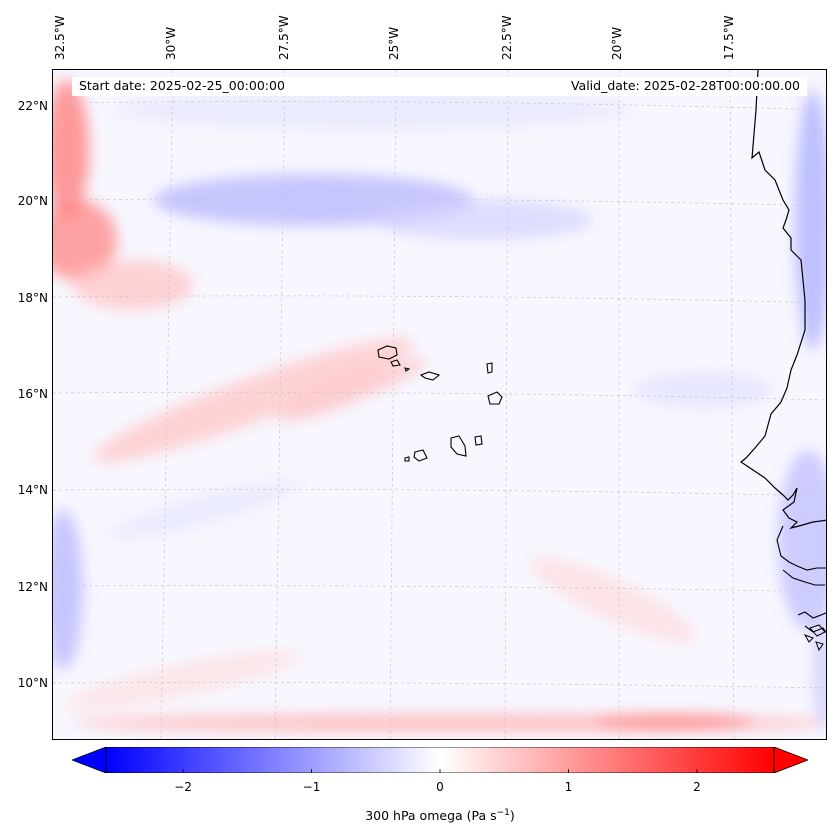 This screenshot has width=837, height=839. What do you see at coordinates (814, 638) in the screenshot?
I see `coastline-guinea-bissau-islands` at bounding box center [814, 638].